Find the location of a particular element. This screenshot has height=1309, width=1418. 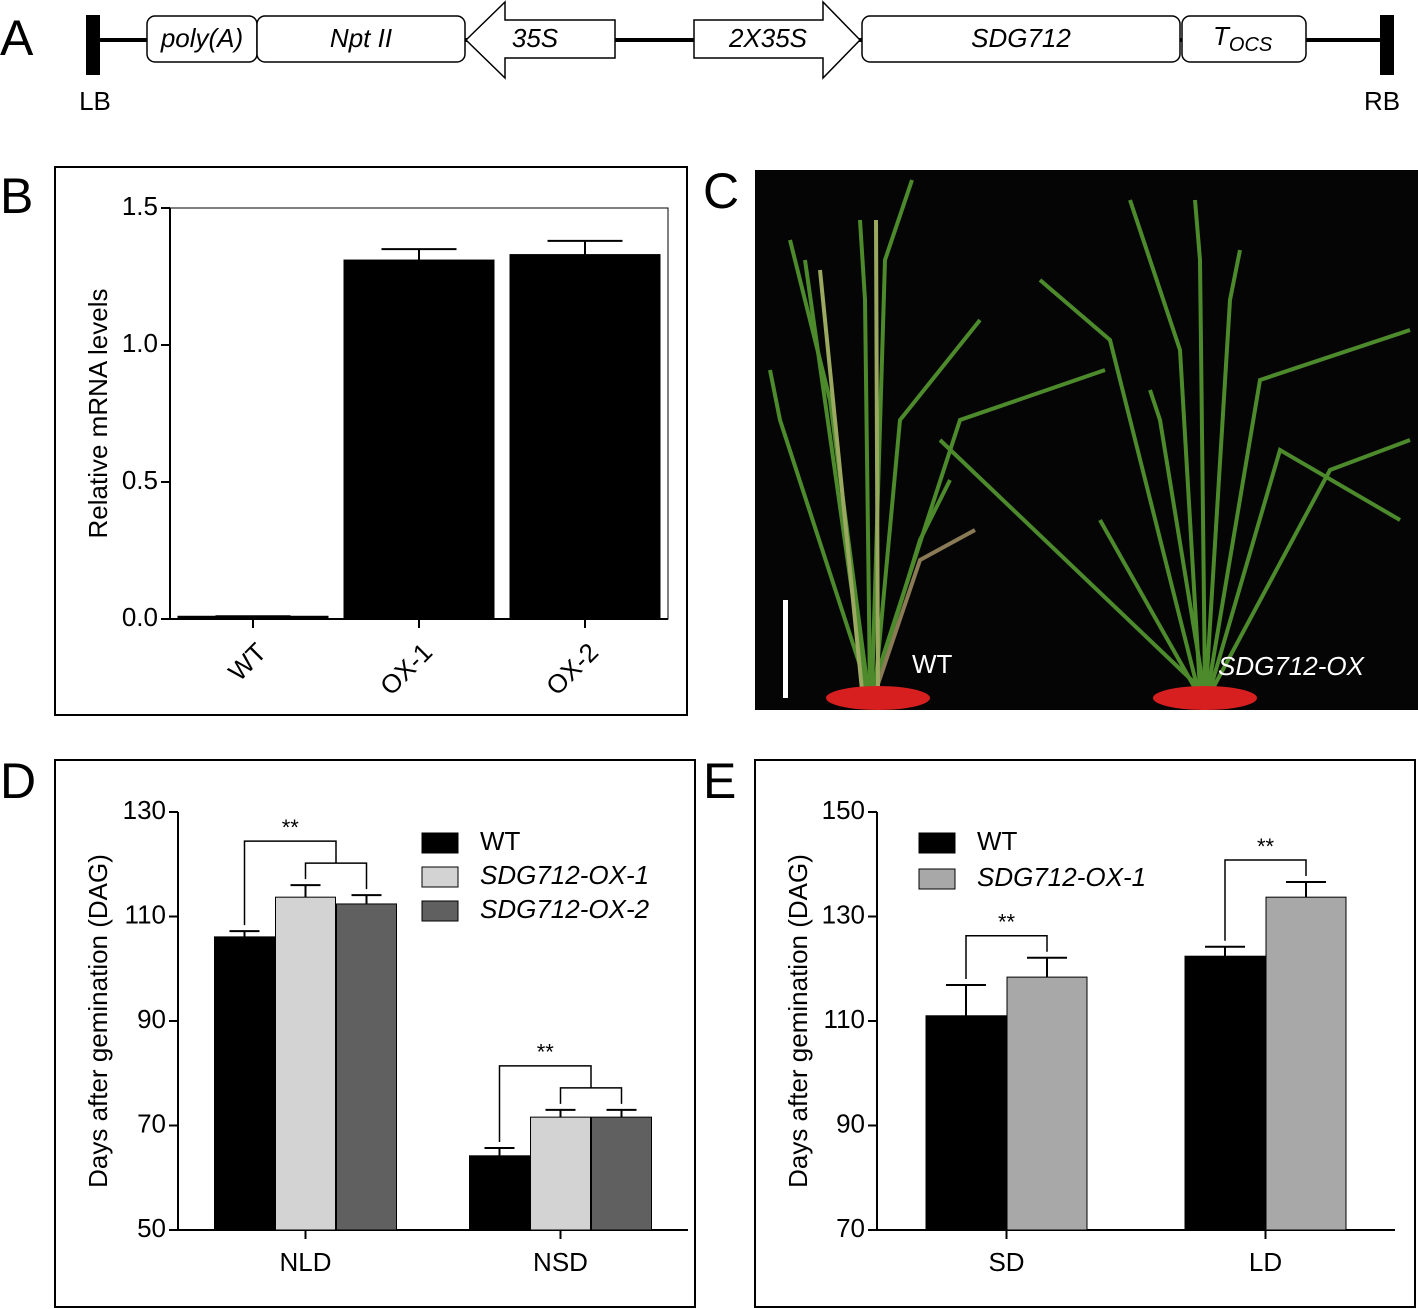

panel-label: C is located at coordinates (721, 191).